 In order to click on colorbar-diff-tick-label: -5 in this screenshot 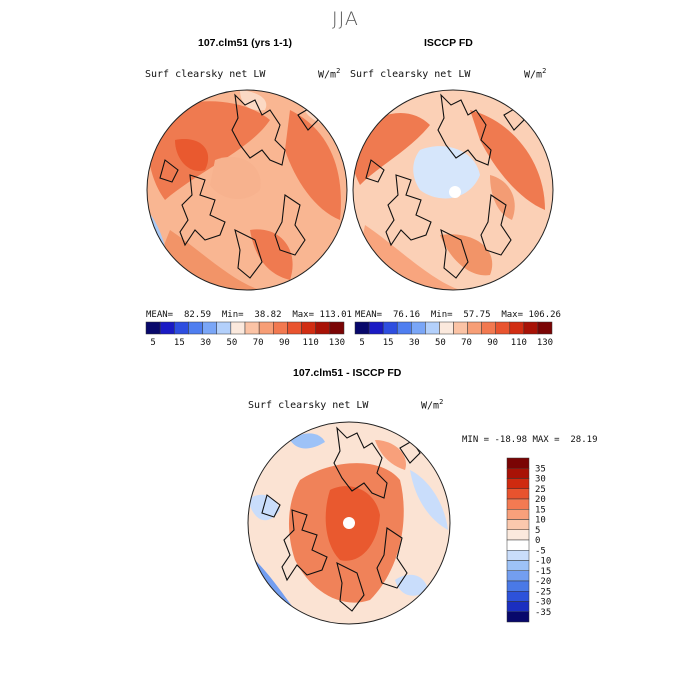, I will do `click(540, 551)`.